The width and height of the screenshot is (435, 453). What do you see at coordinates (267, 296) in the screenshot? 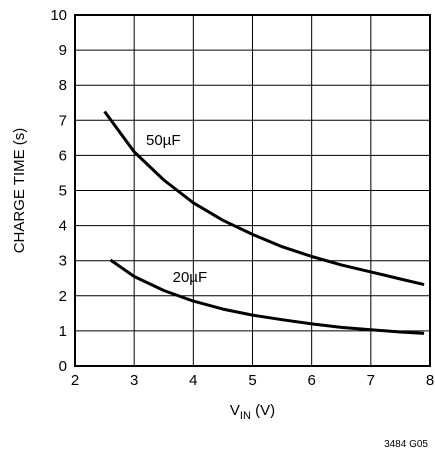
I see `series-line-20uF` at bounding box center [267, 296].